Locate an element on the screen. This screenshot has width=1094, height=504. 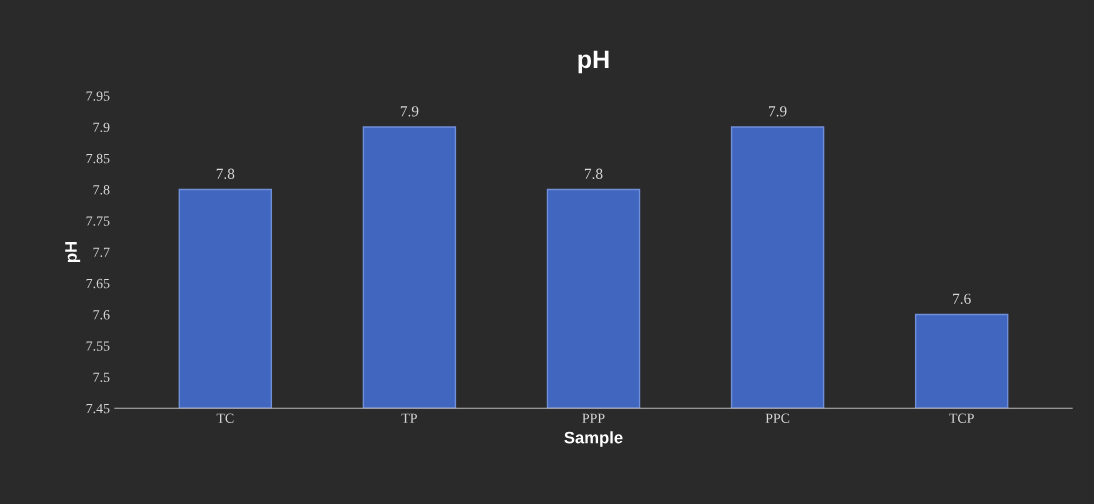
y-tick-label: 7.5 is located at coordinates (101, 377).